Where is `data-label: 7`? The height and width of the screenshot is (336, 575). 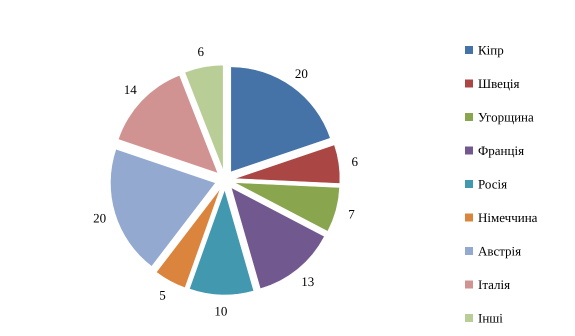 data-label: 7 is located at coordinates (352, 214).